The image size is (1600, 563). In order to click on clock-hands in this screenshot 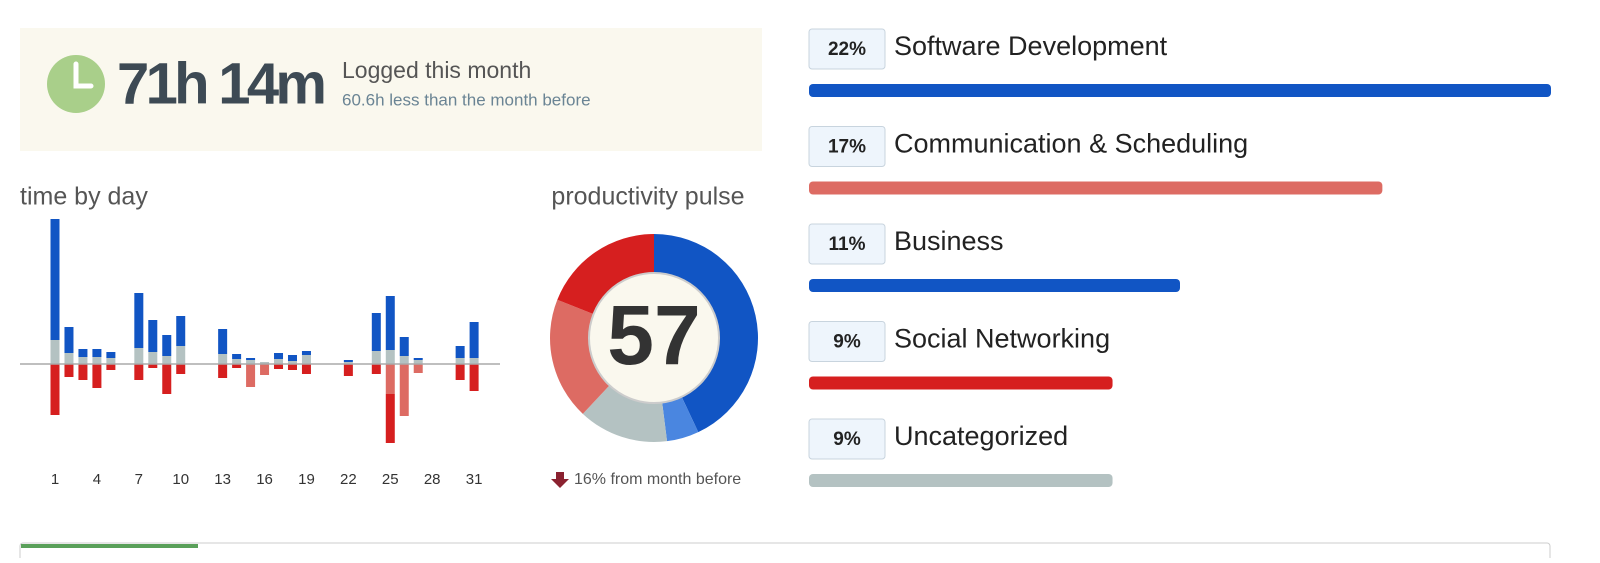, I will do `click(83, 75)`.